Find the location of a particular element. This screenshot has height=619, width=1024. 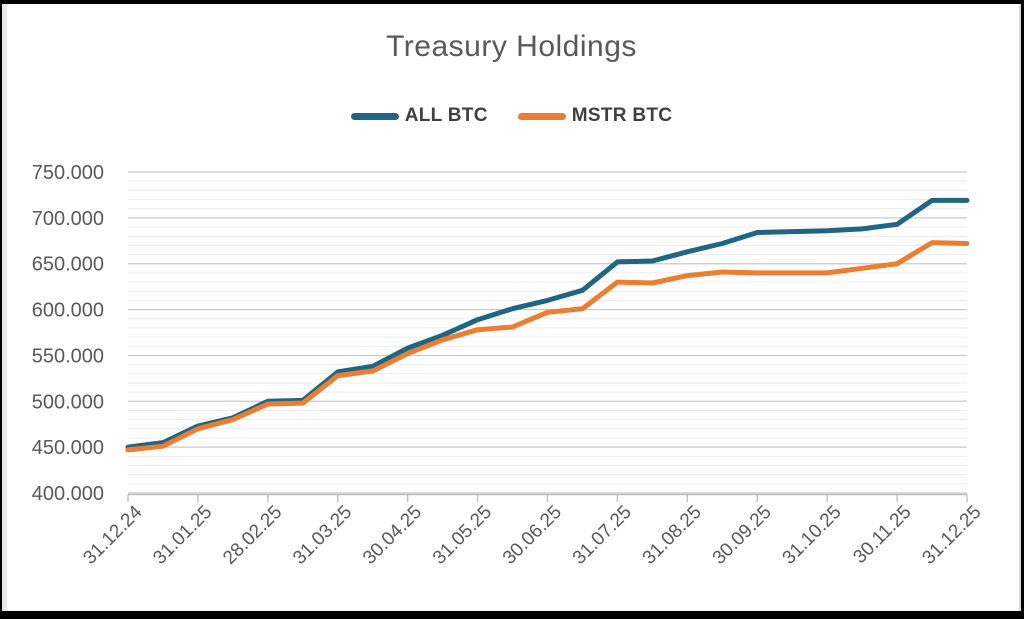

svg-text: 31.01.25 is located at coordinates (182, 535).